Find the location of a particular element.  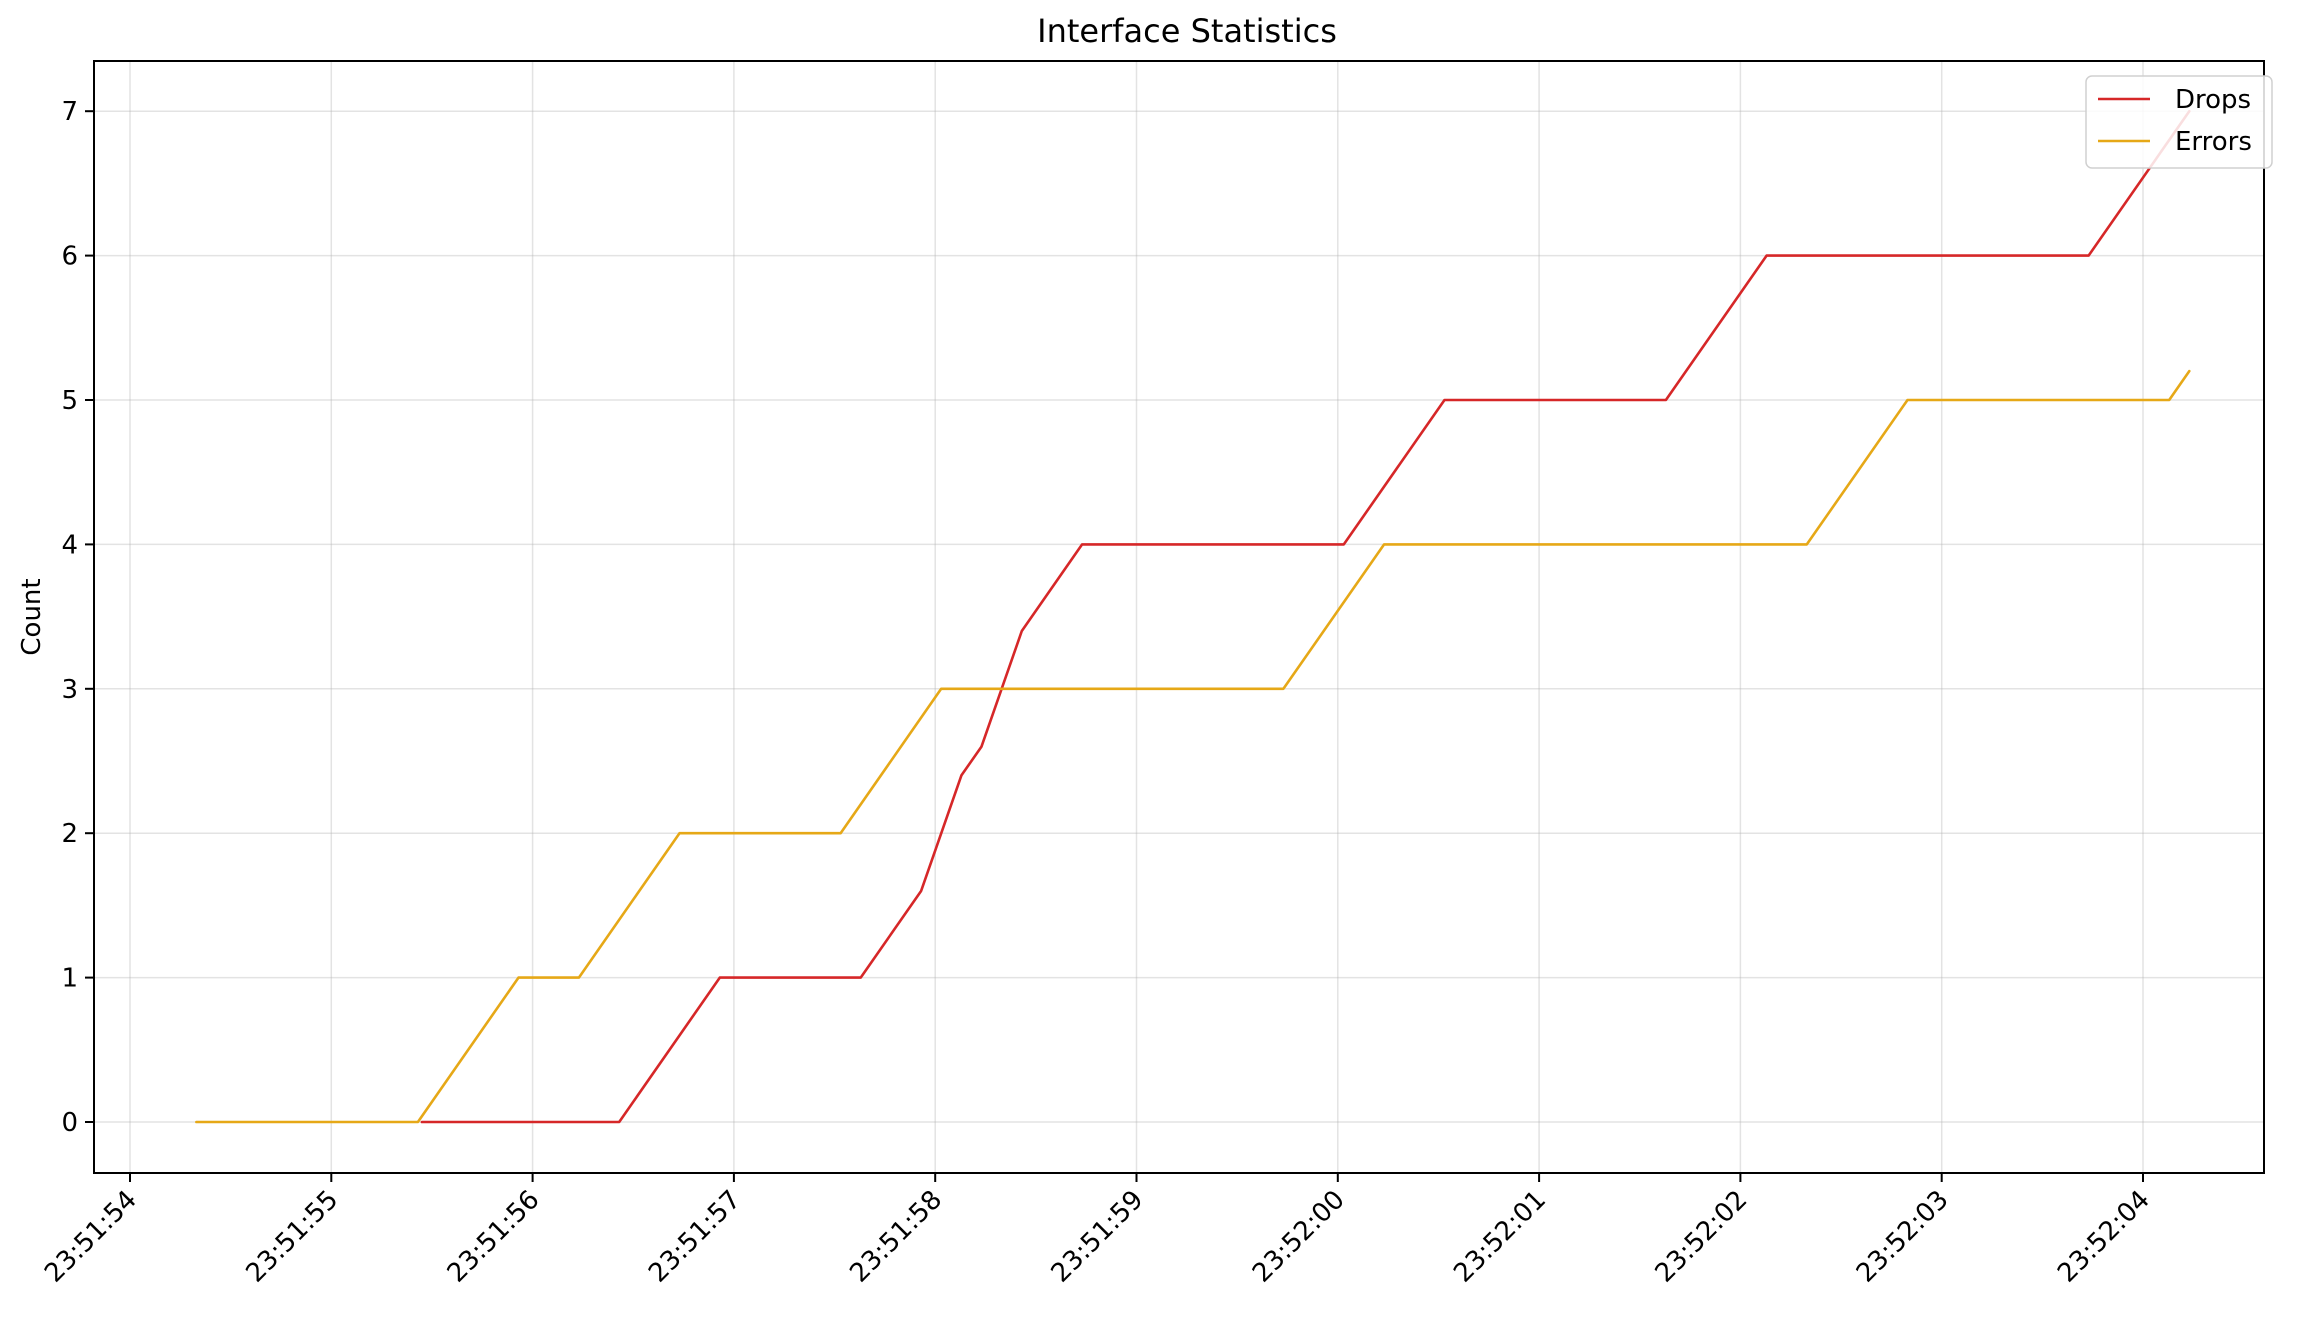

y-tick-label: 2 is located at coordinates (69, 834).